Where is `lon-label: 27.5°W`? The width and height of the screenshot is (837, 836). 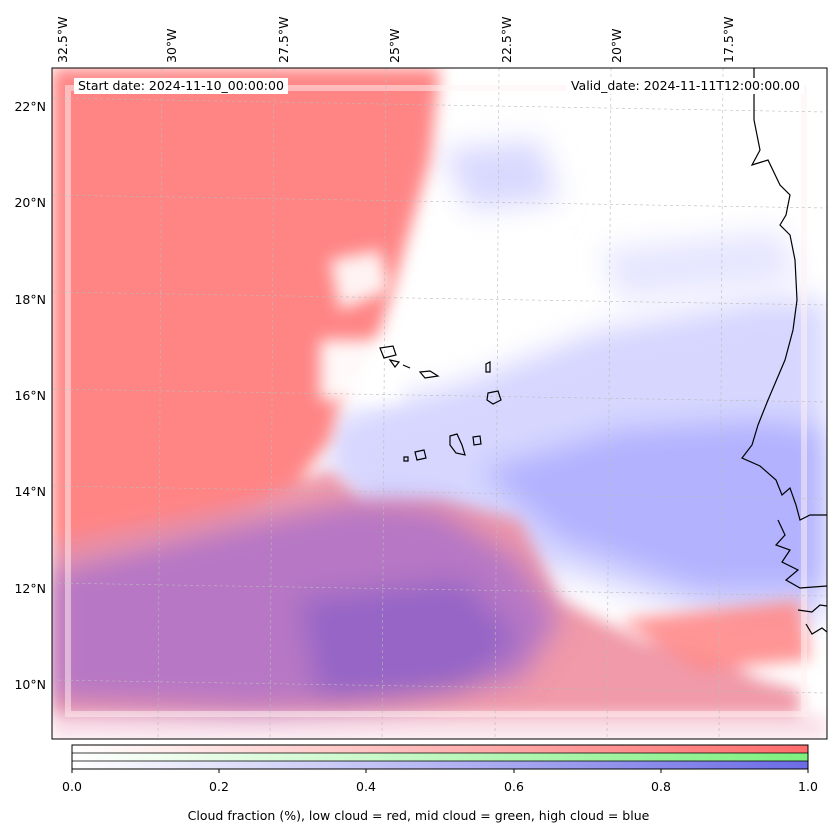
lon-label: 27.5°W is located at coordinates (283, 40).